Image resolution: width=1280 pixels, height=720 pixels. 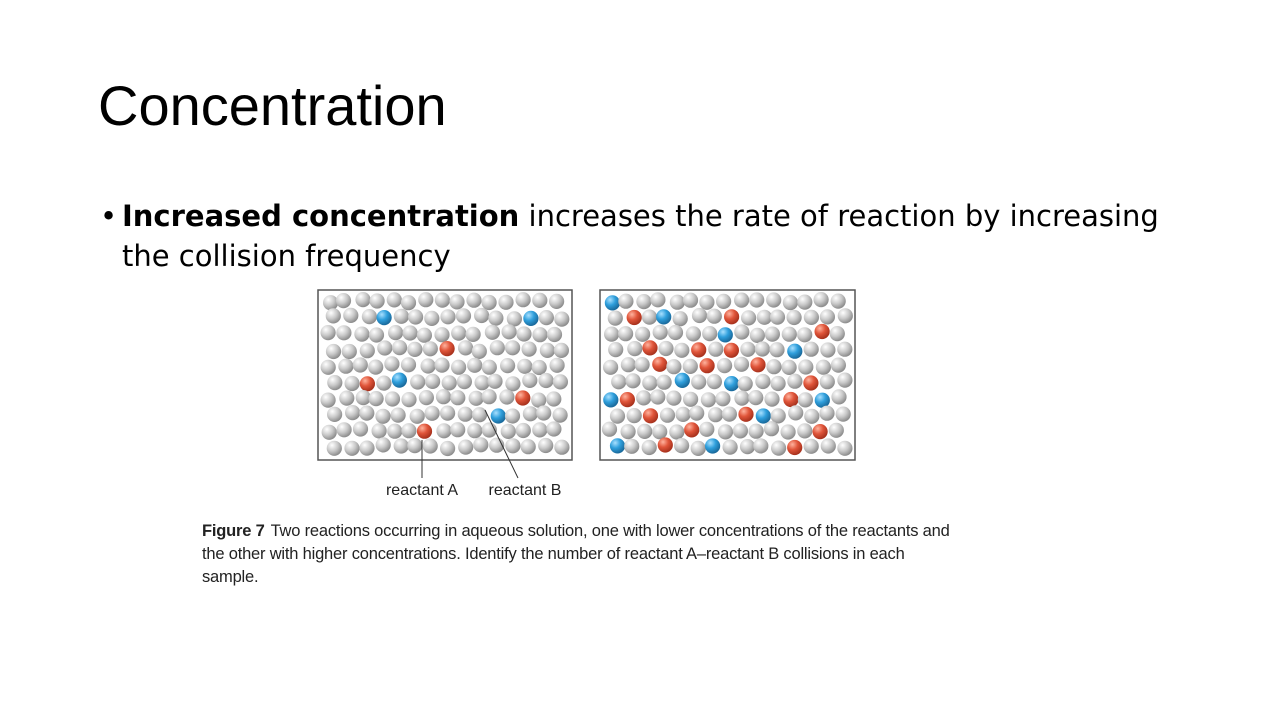 I want to click on reactant-b-label: reactant B, so click(x=525, y=490).